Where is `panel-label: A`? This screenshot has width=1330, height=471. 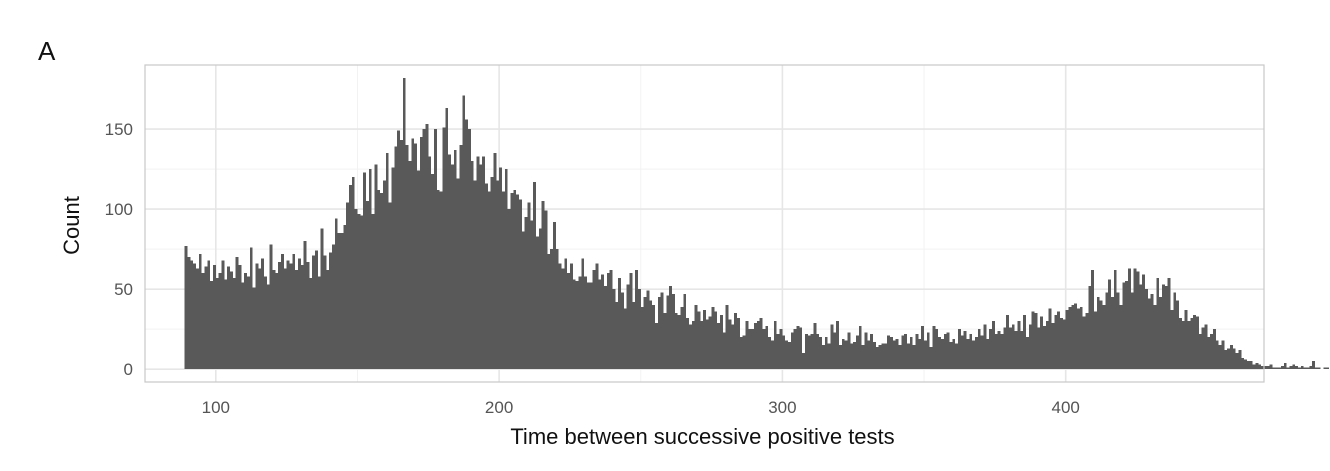
panel-label: A is located at coordinates (47, 51).